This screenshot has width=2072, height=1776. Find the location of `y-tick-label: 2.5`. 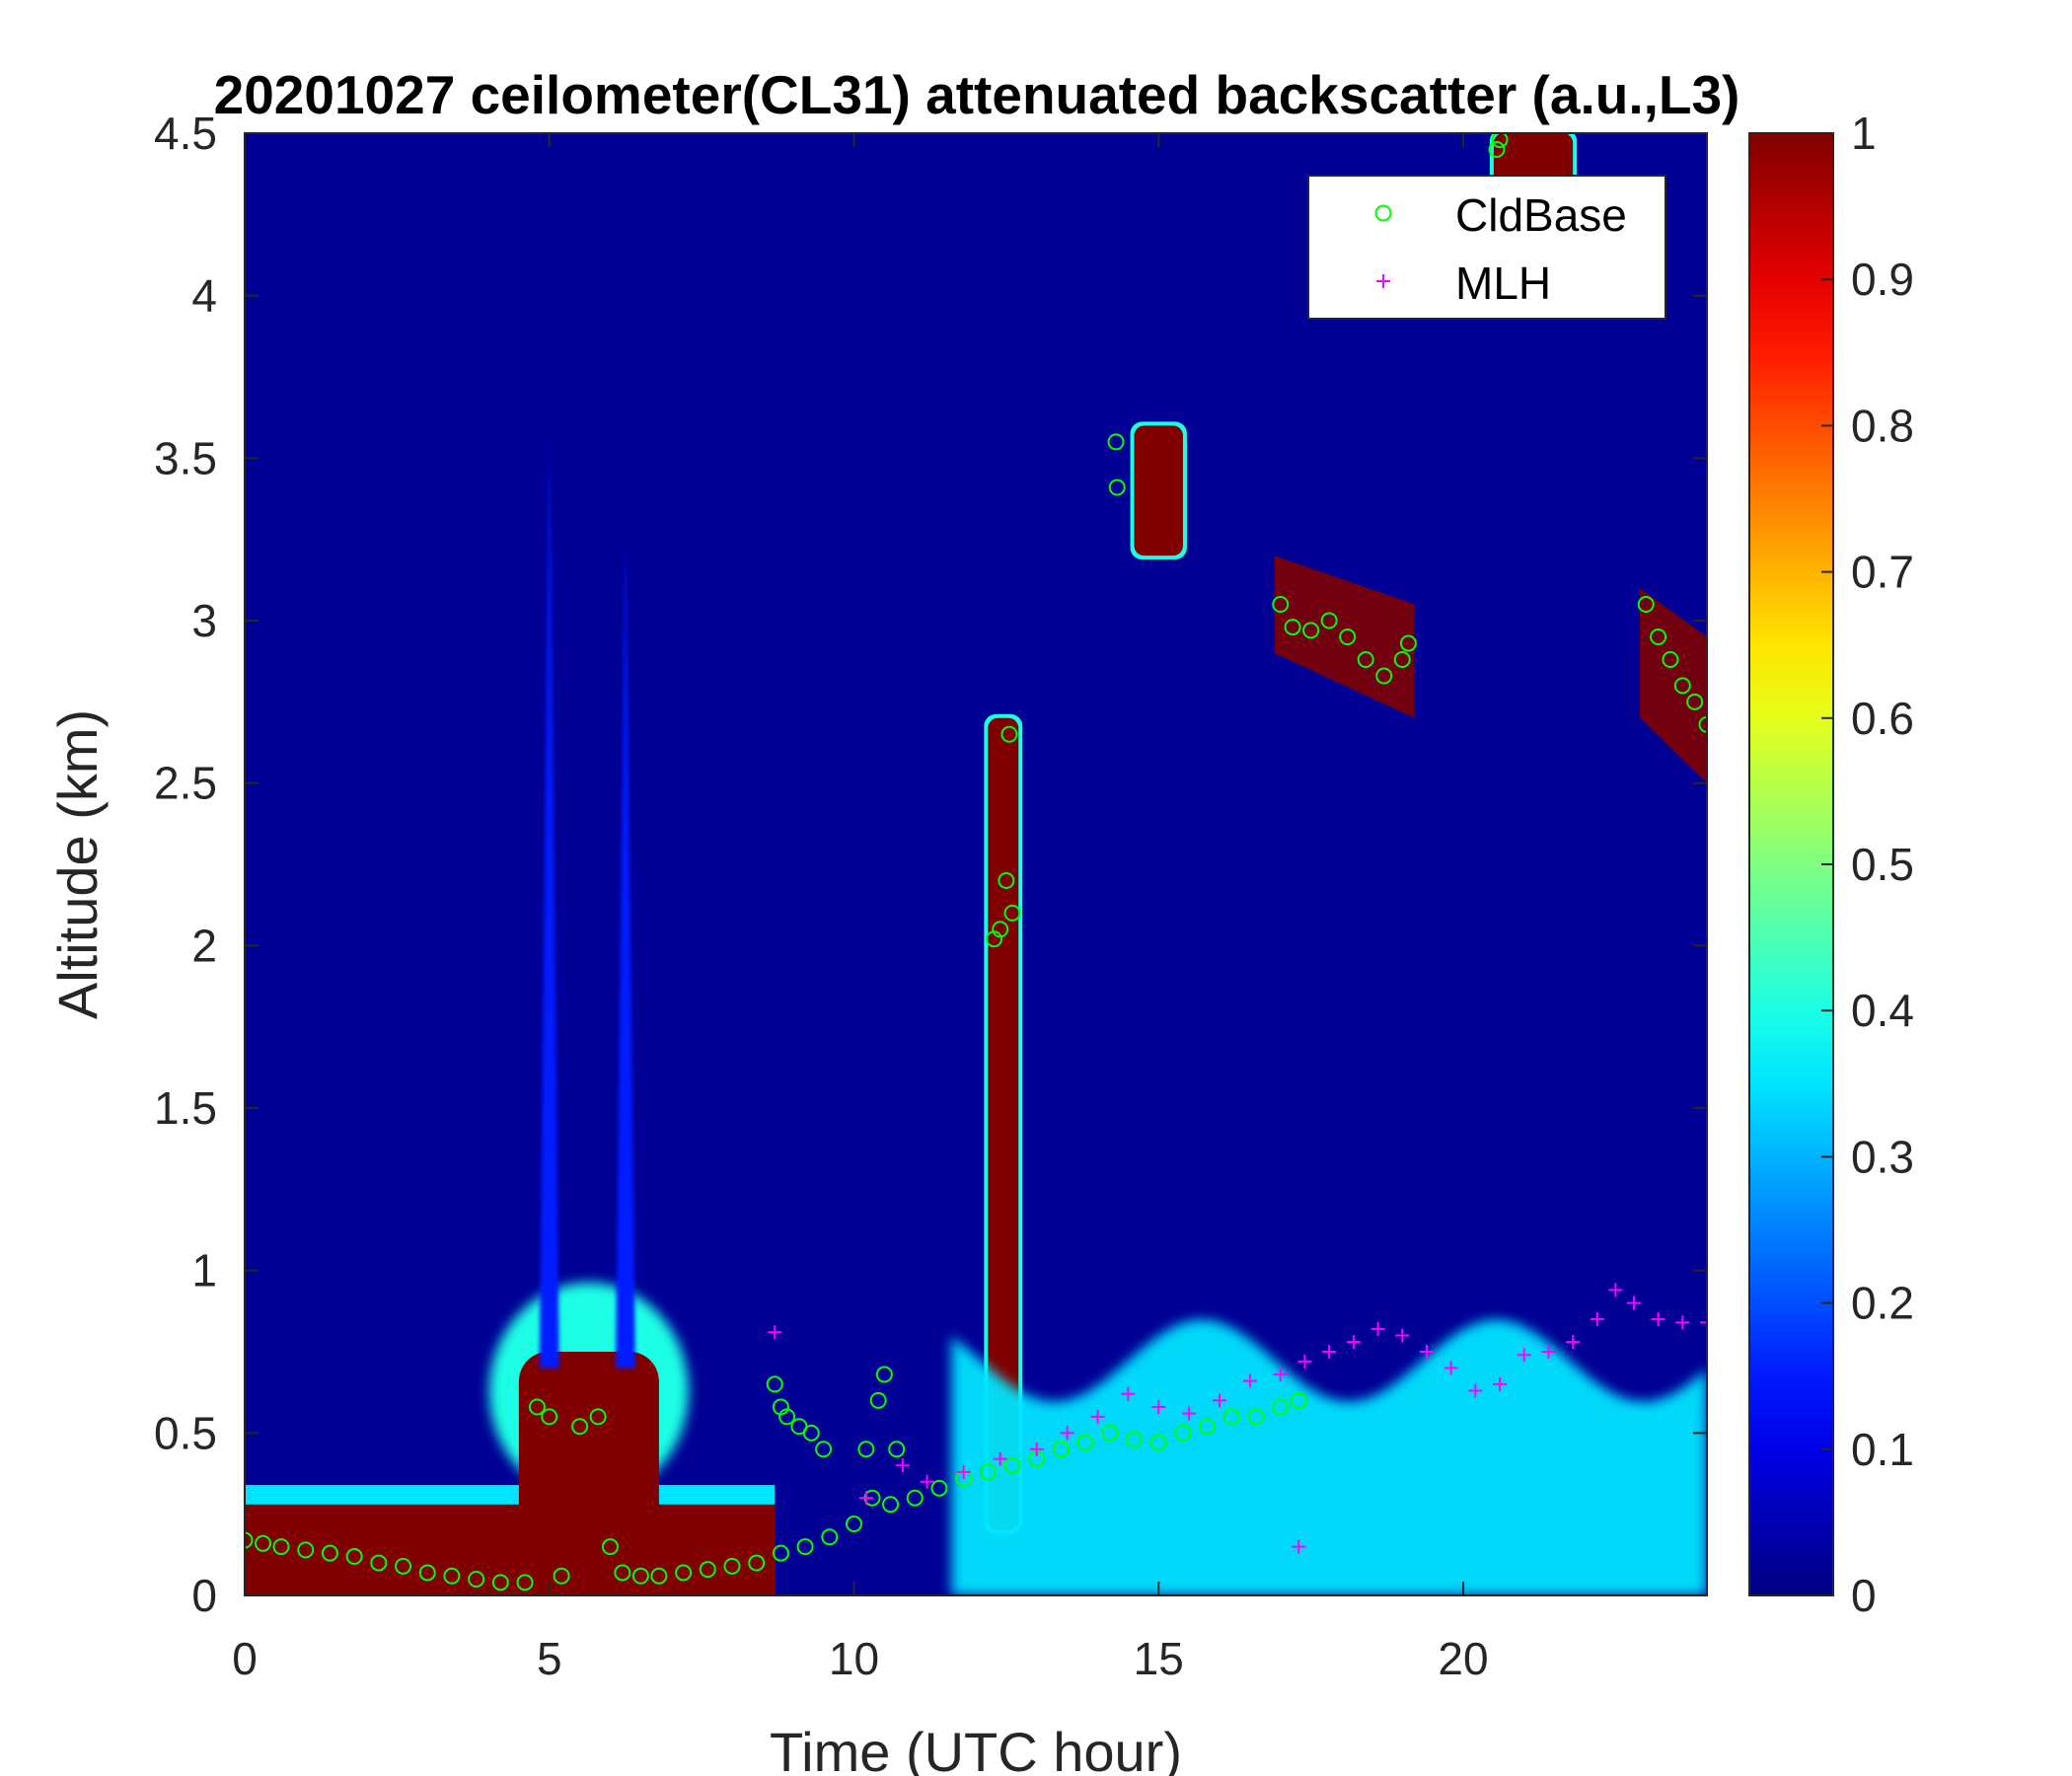

y-tick-label: 2.5 is located at coordinates (186, 784).